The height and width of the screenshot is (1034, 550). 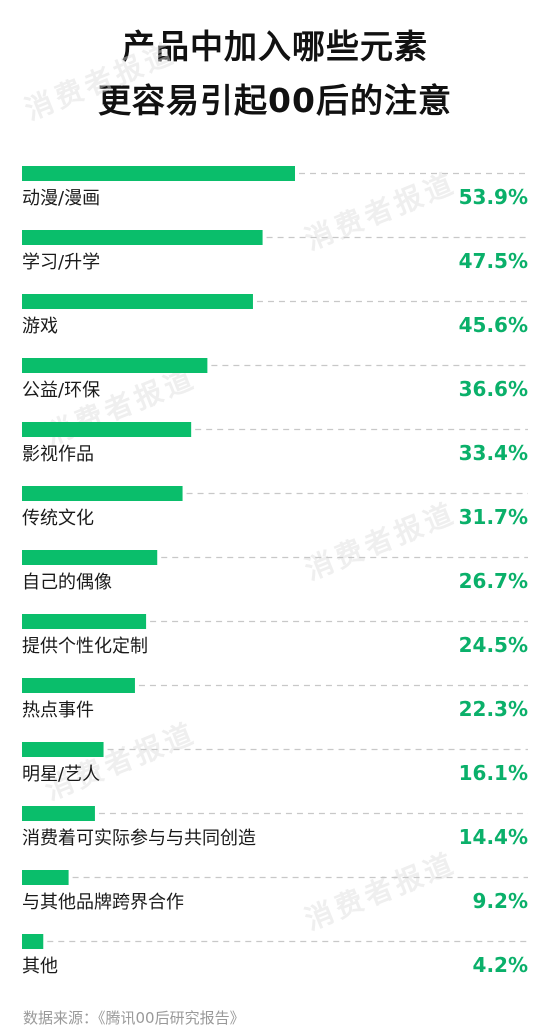 What do you see at coordinates (61, 774) in the screenshot?
I see `category-label: 明星/艺人` at bounding box center [61, 774].